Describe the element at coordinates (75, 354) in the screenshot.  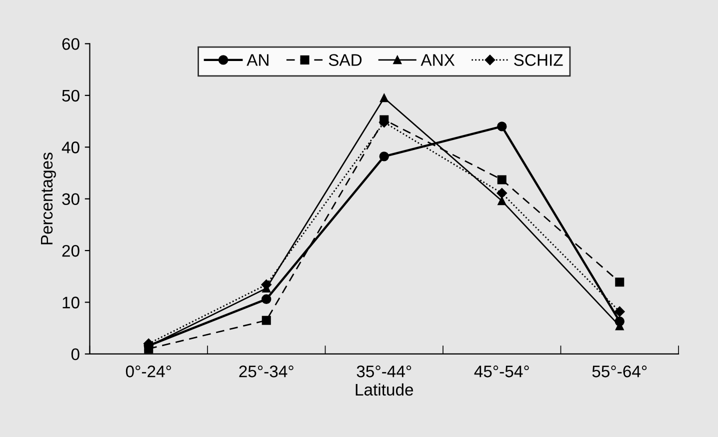
I see `y-tick-label: 0` at that location.